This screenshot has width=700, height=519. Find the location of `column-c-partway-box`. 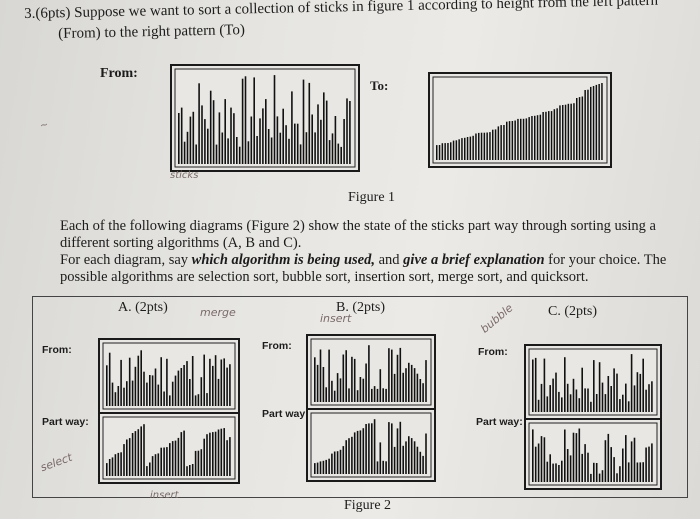

column-c-partway-box is located at coordinates (593, 454).